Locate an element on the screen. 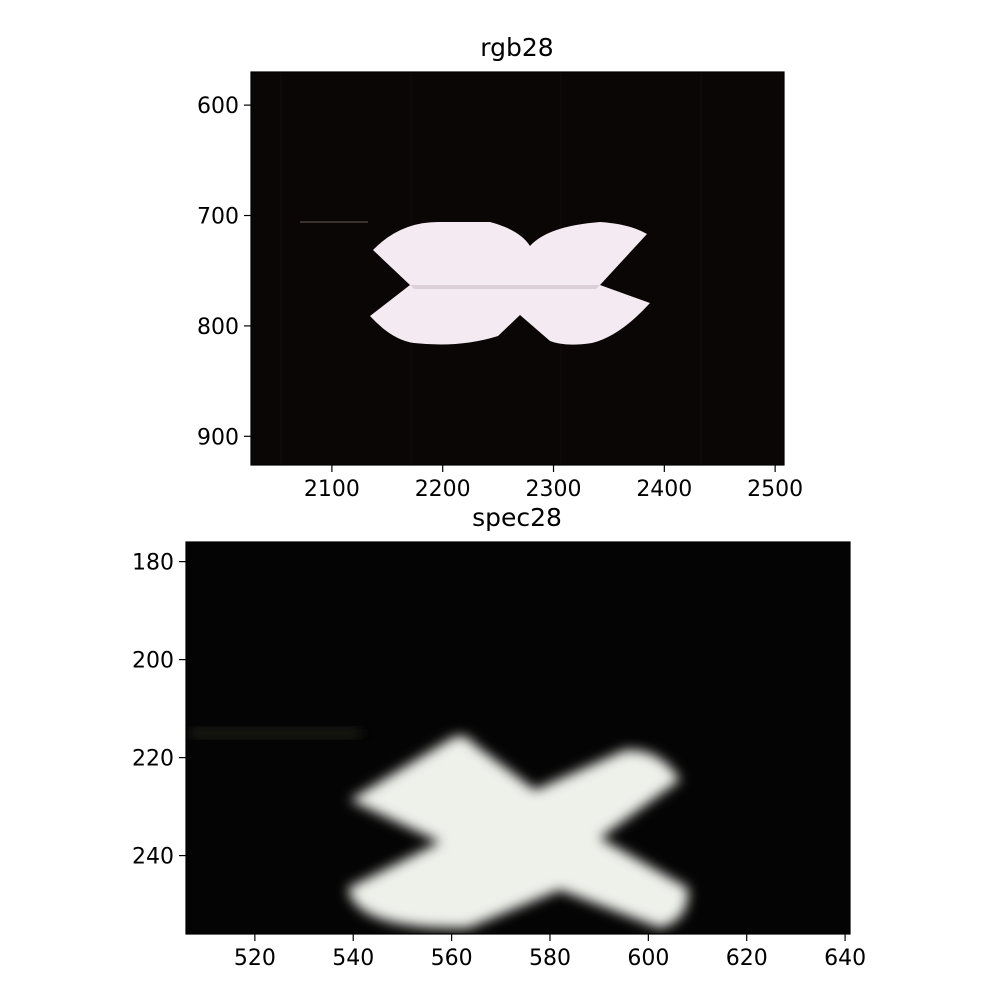 The image size is (1006, 1002). y-axis: 180 200 220 240 is located at coordinates (159, 710).